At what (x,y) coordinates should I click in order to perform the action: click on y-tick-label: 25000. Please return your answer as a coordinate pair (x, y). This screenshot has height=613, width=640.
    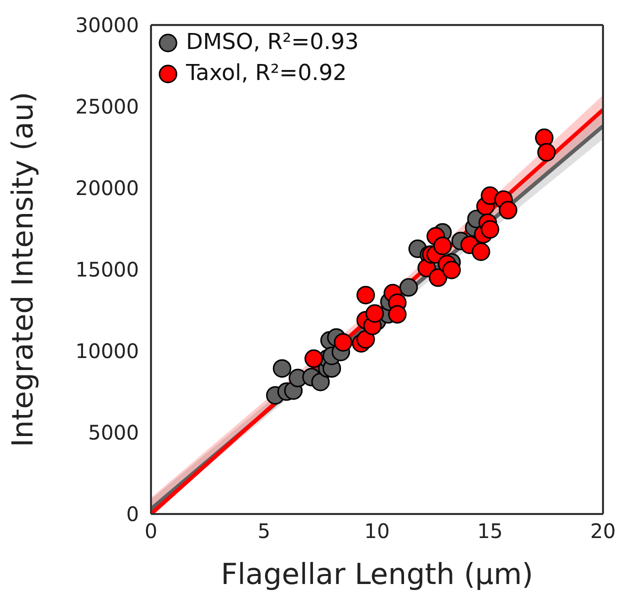
    Looking at the image, I should click on (107, 106).